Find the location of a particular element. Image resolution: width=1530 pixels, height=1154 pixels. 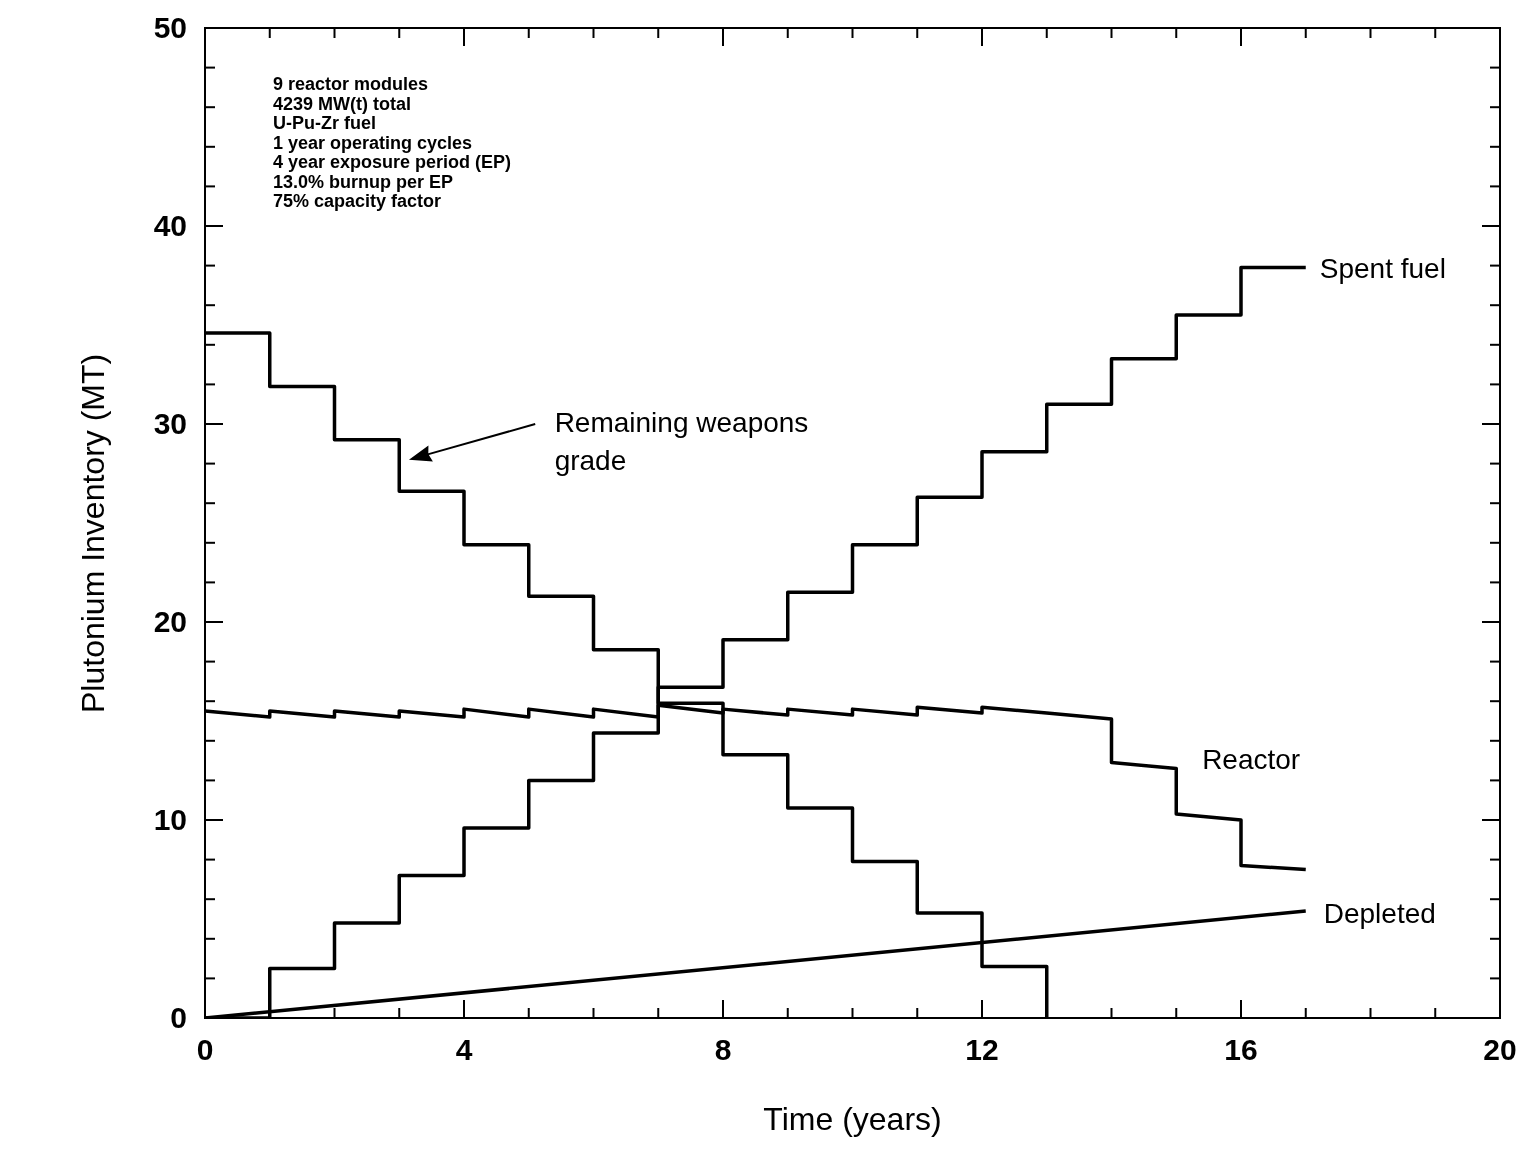

annotation: 13.0% burnup per EP is located at coordinates (363, 181).